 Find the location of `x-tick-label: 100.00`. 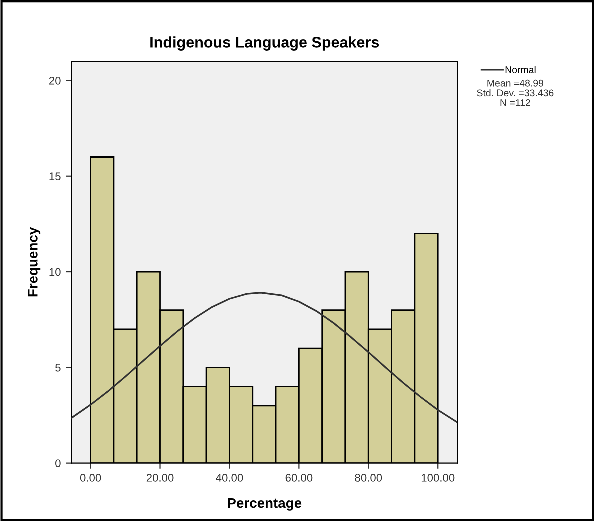

x-tick-label: 100.00 is located at coordinates (438, 478).